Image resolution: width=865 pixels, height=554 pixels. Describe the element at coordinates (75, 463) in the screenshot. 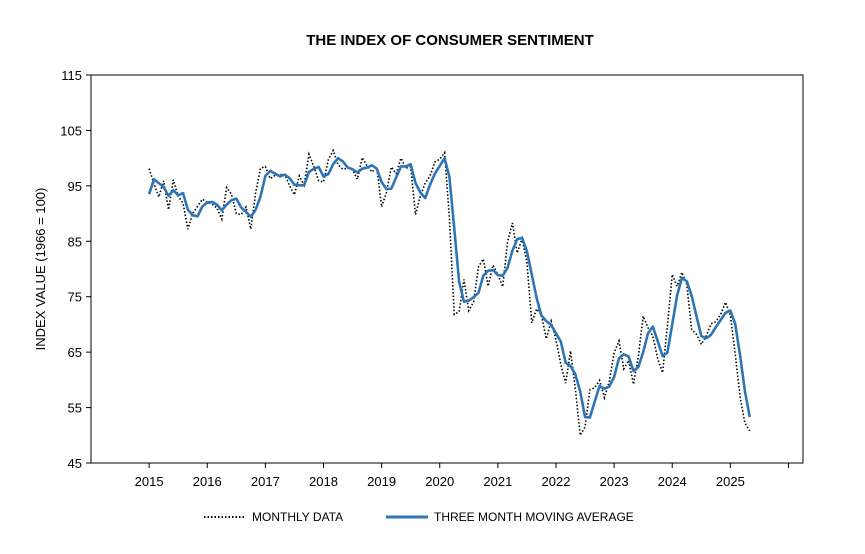

I see `y-tick-label: 45` at that location.